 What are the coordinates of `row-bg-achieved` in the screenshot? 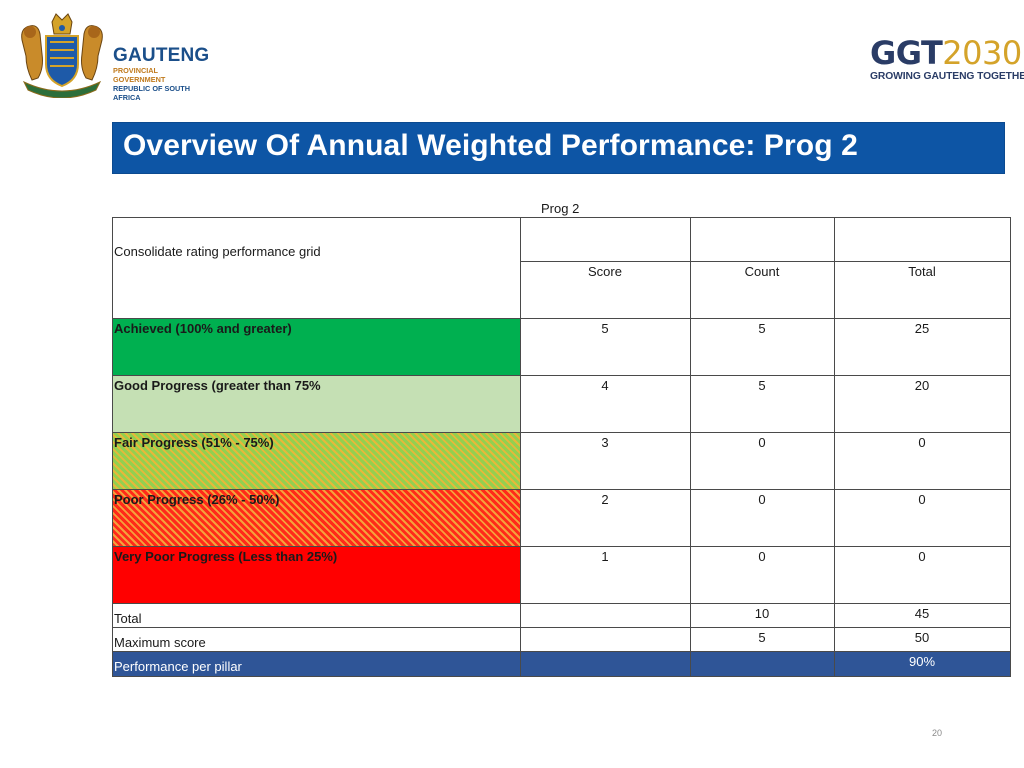 It's located at (316, 346).